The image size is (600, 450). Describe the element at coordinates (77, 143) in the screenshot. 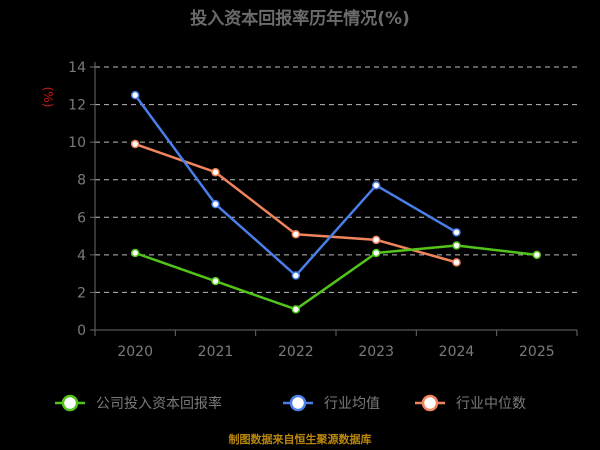

I see `y-tick-label: 10` at that location.